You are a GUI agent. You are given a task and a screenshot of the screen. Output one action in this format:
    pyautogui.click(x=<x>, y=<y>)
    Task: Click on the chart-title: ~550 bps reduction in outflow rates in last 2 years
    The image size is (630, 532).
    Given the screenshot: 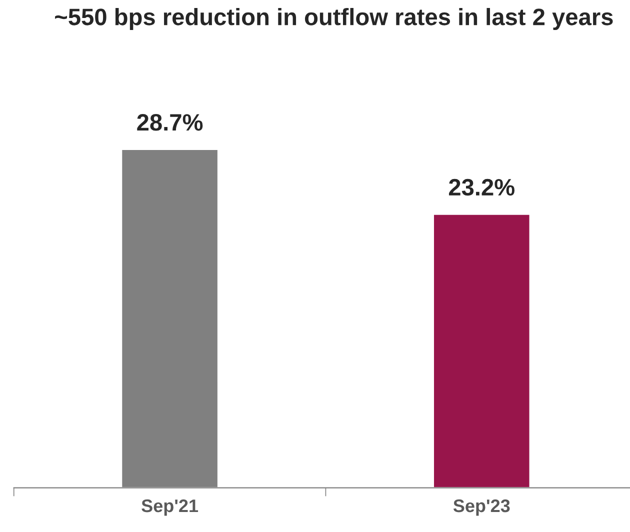 What is the action you would take?
    pyautogui.click(x=334, y=19)
    